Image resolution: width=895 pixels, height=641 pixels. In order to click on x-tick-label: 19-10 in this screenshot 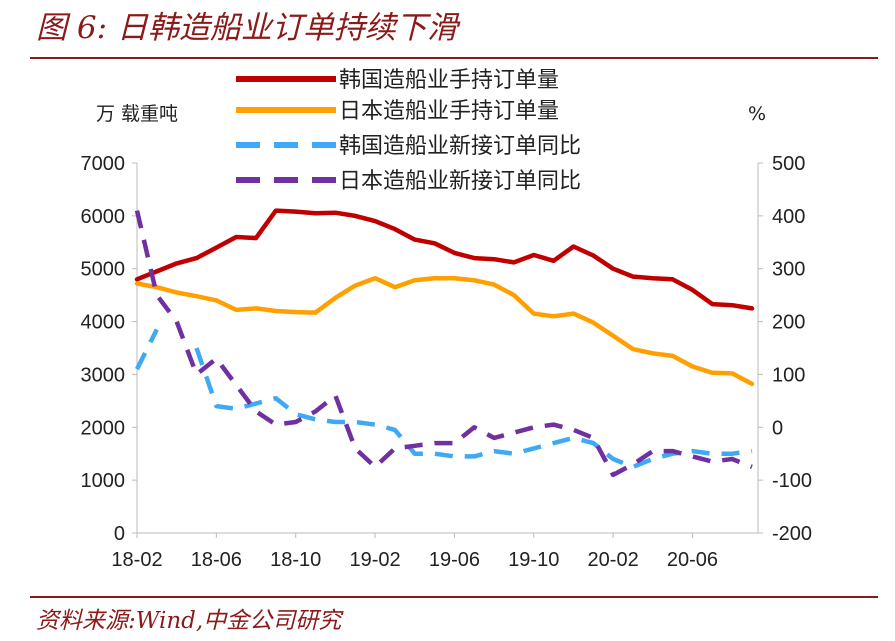, I will do `click(533, 560)`.